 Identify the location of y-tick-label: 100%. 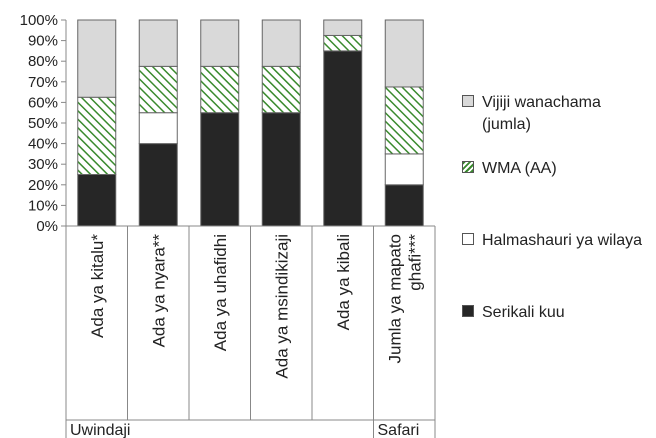
(39, 20).